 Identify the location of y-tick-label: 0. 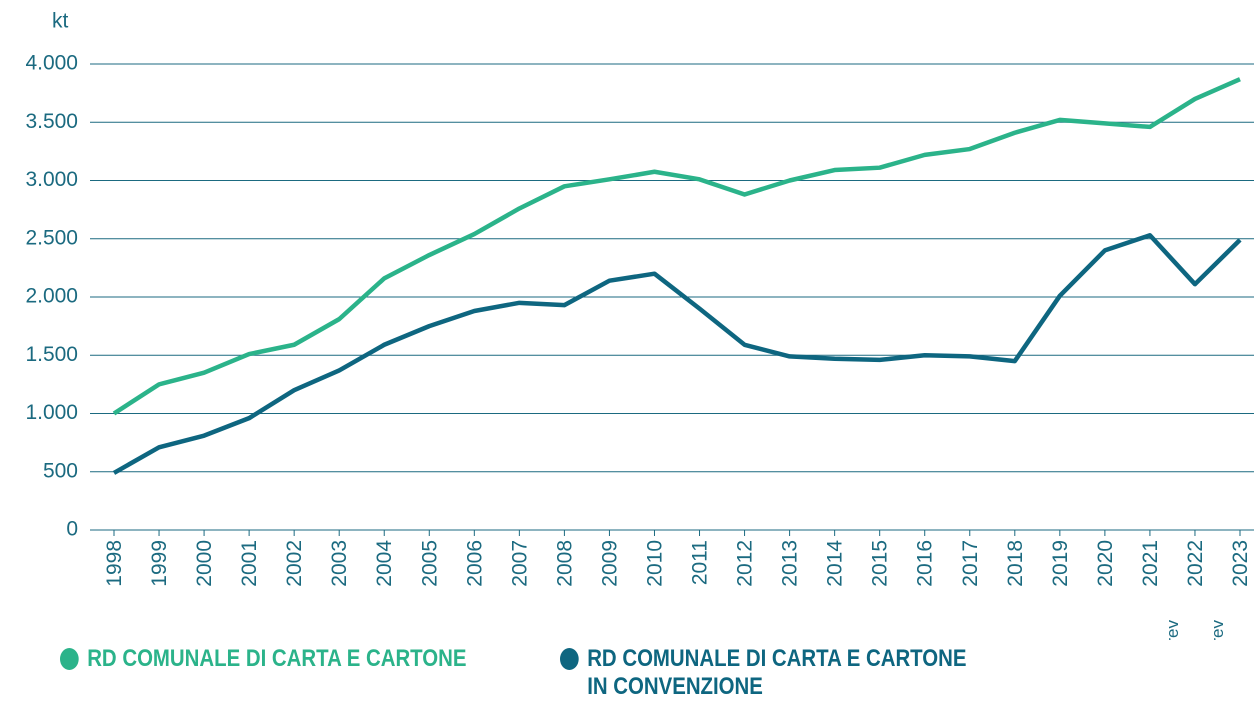
(72, 529).